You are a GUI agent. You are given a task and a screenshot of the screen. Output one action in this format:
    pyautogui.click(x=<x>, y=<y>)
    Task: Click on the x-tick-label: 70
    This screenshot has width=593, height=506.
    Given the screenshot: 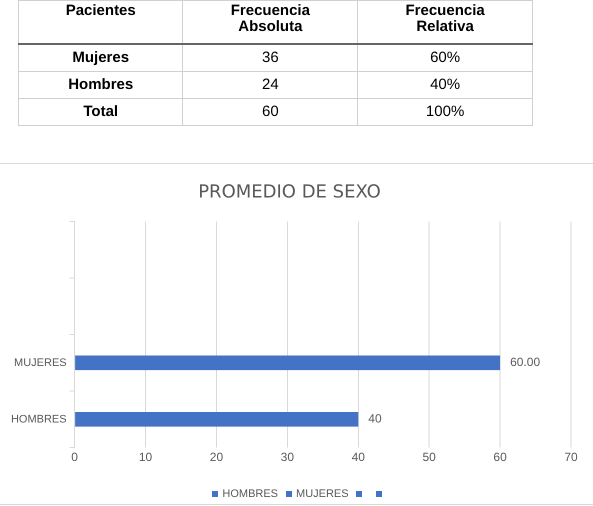 What is the action you would take?
    pyautogui.click(x=571, y=457)
    